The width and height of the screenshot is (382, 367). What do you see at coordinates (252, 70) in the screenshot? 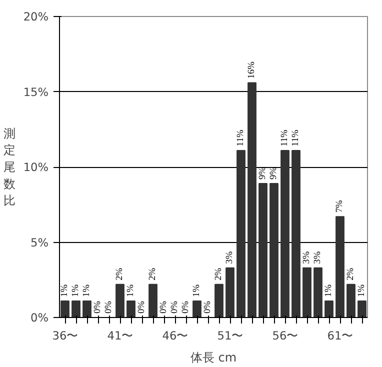
I see `data-label: 16%` at bounding box center [252, 70].